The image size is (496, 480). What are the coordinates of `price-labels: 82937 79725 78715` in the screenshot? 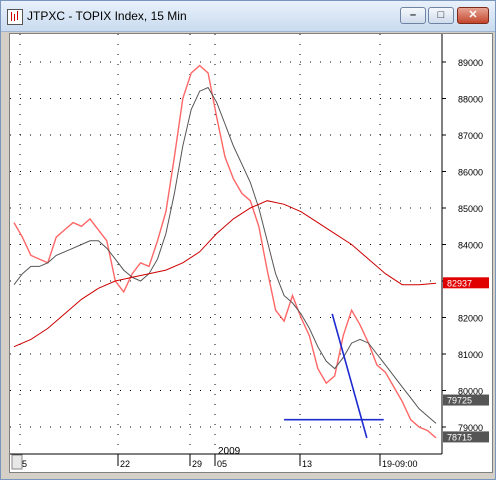 It's located at (466, 360).